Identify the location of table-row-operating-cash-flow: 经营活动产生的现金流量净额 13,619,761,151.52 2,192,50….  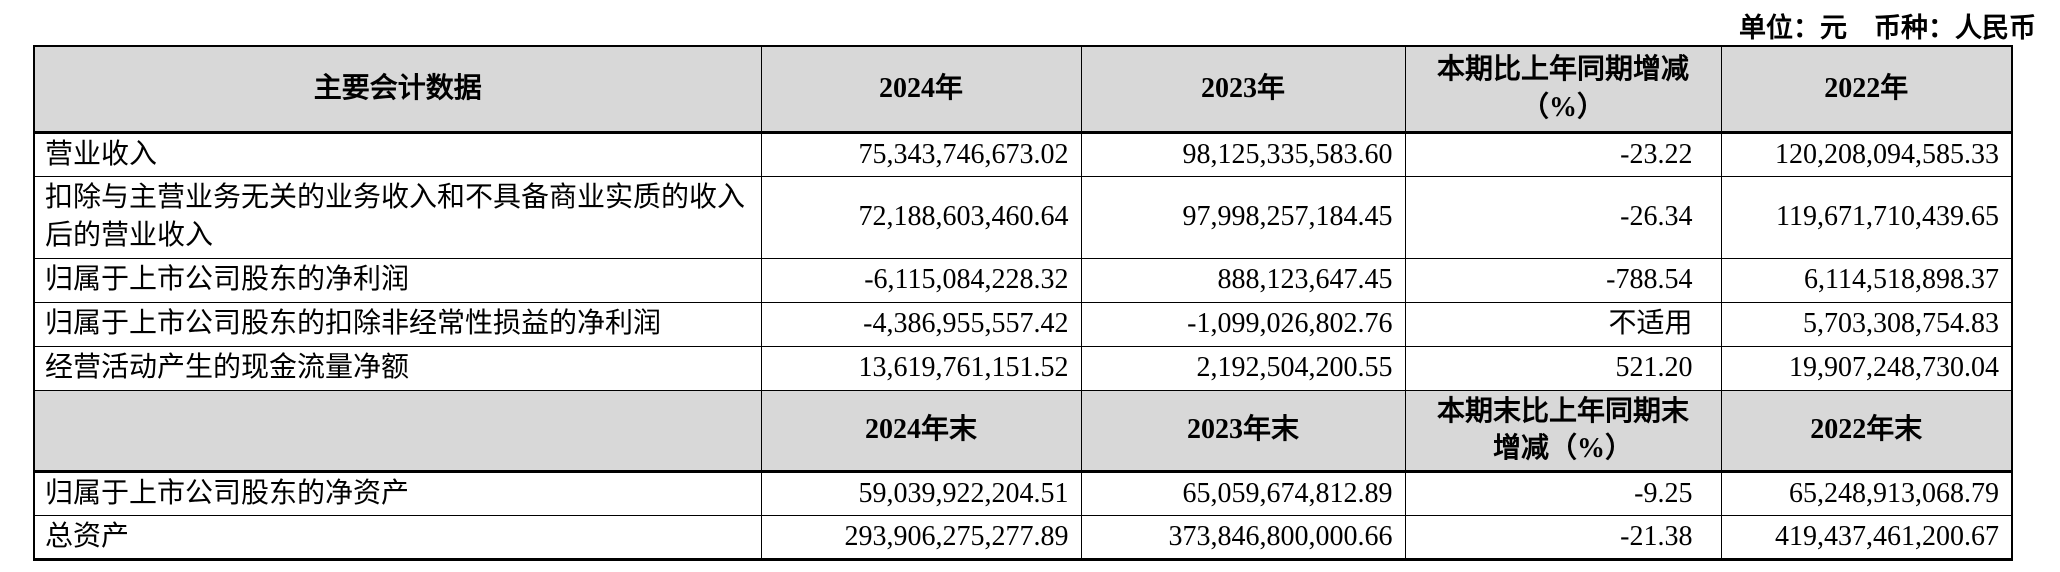
(1023, 368).